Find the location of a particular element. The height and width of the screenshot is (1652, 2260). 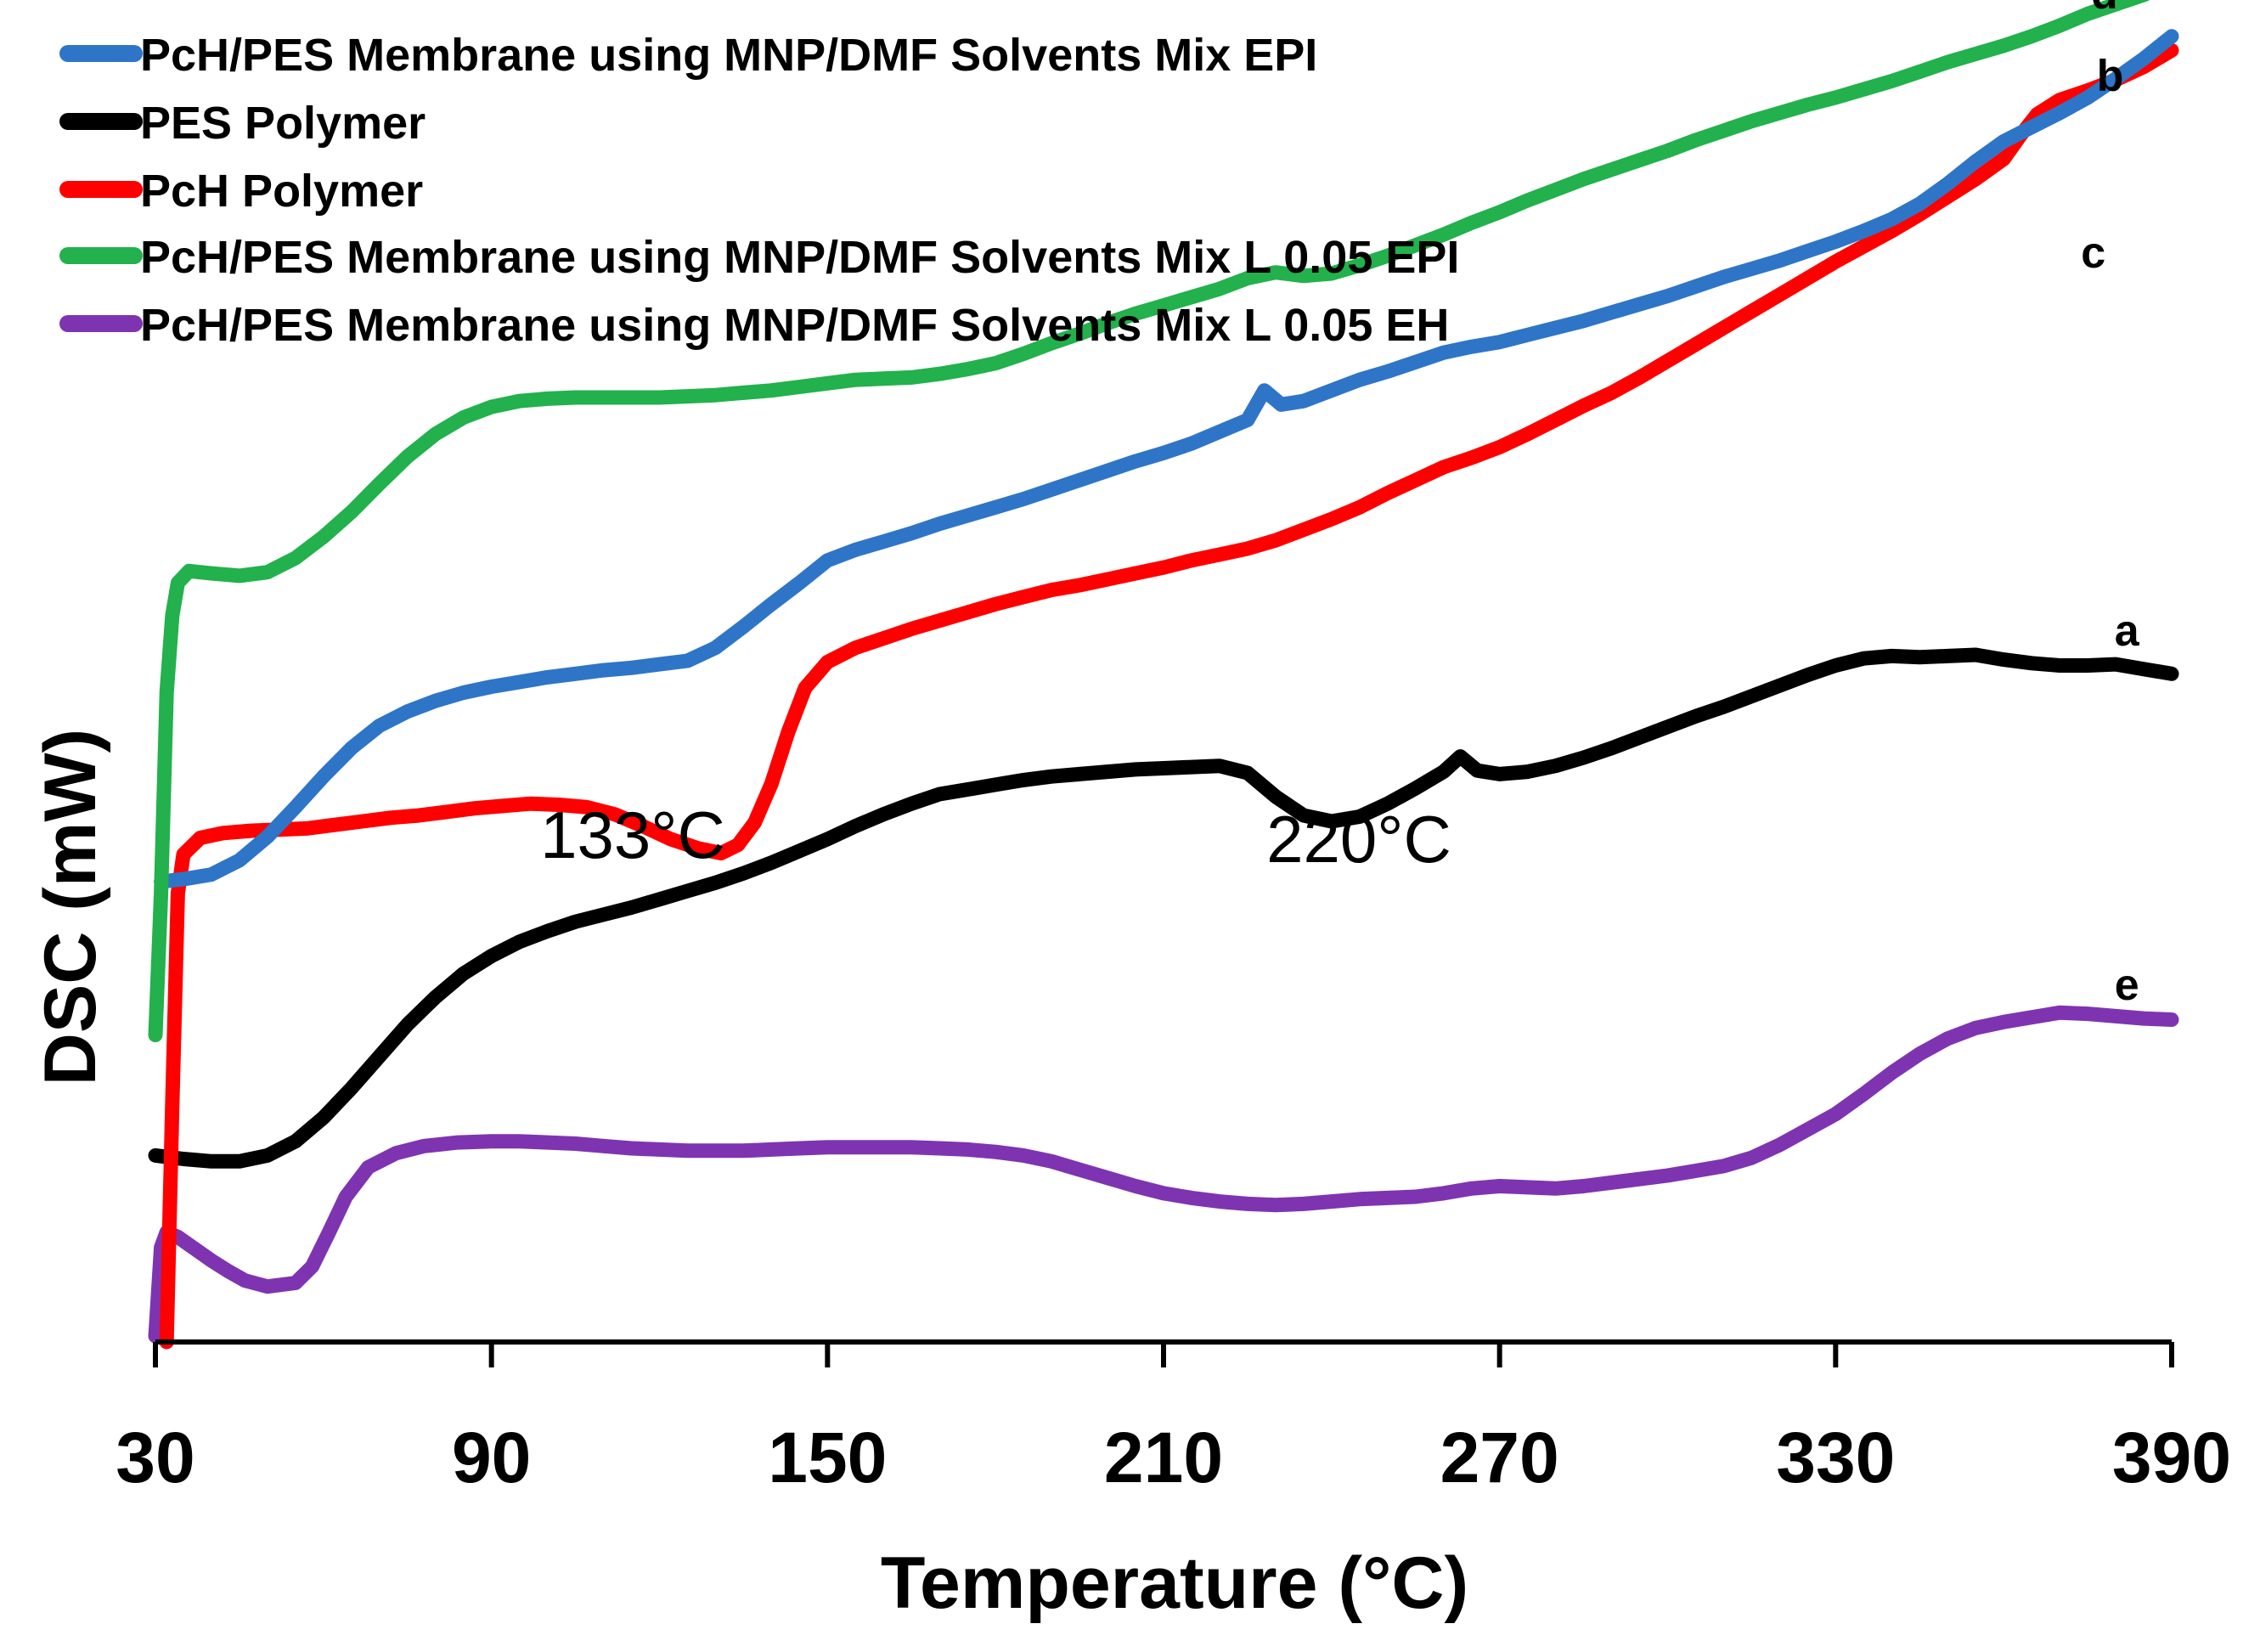

x-tick-label: 150 is located at coordinates (827, 1457).